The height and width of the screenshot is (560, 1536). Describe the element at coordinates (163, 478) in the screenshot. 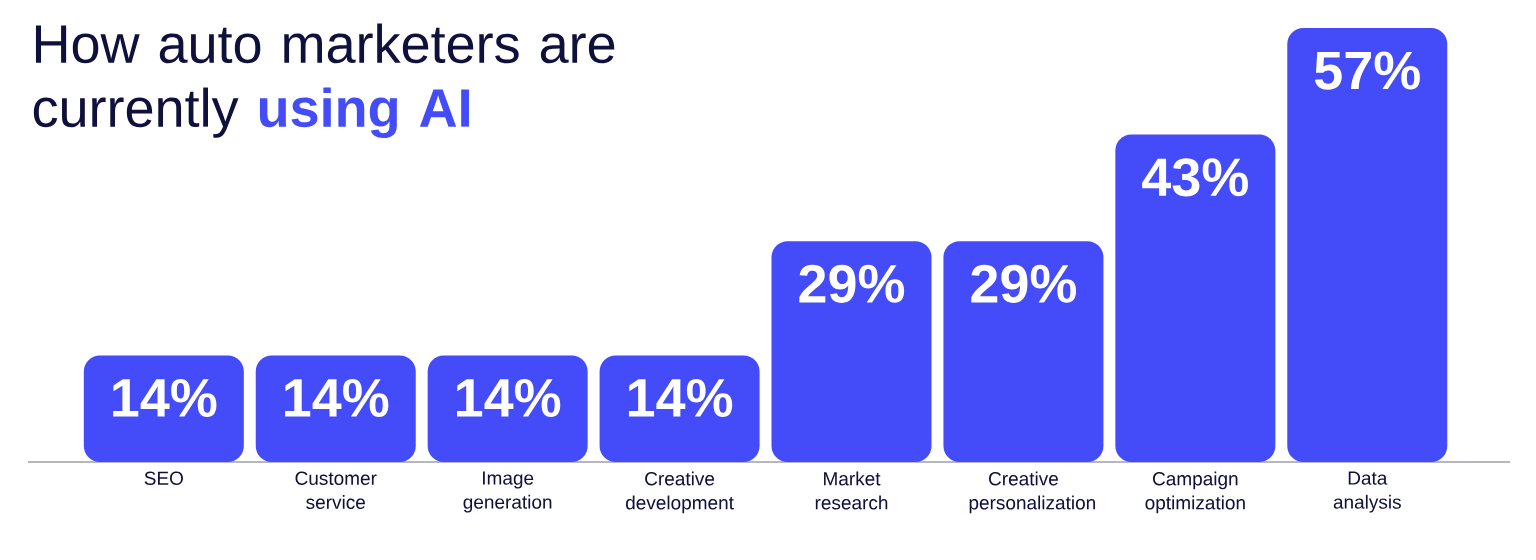

I see `x-tick-label: SEO` at that location.